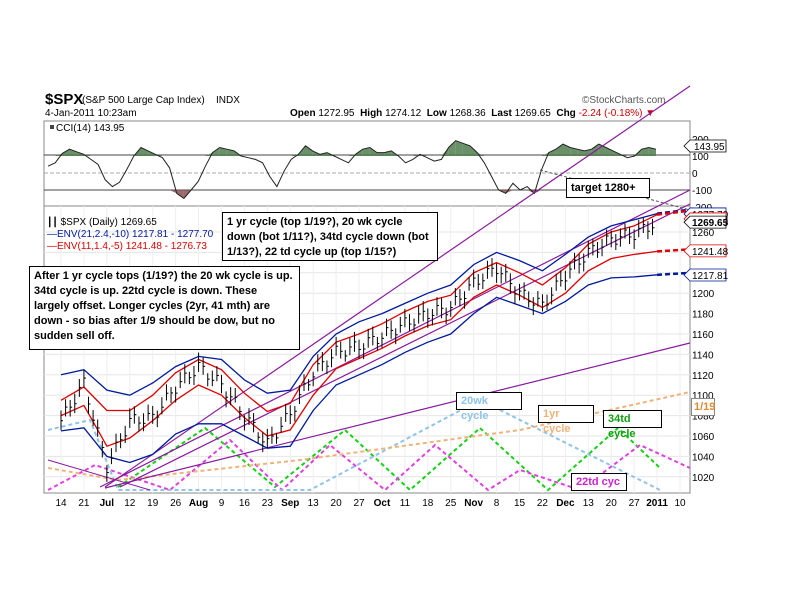 This screenshot has height=600, width=800. Describe the element at coordinates (566, 113) in the screenshot. I see `chg-label: Chg` at that location.